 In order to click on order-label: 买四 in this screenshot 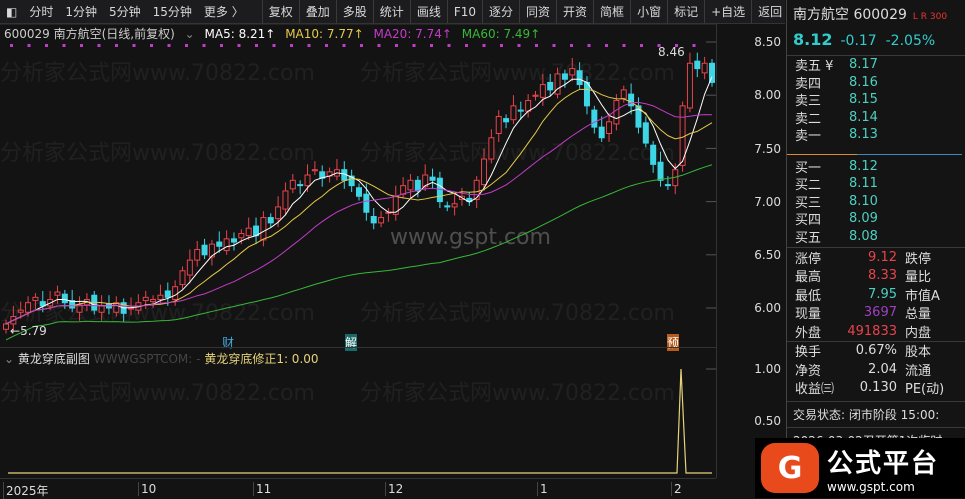, I will do `click(808, 221)`.